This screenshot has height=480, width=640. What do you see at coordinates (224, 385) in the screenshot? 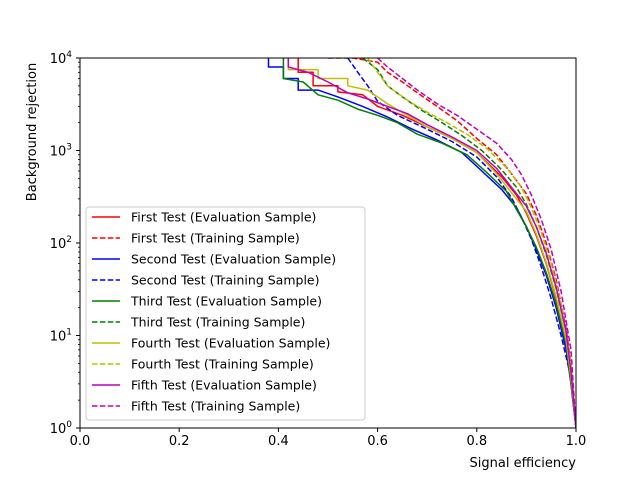
I see `legend-label: Fifth Test (Evaluation Sample)` at bounding box center [224, 385].